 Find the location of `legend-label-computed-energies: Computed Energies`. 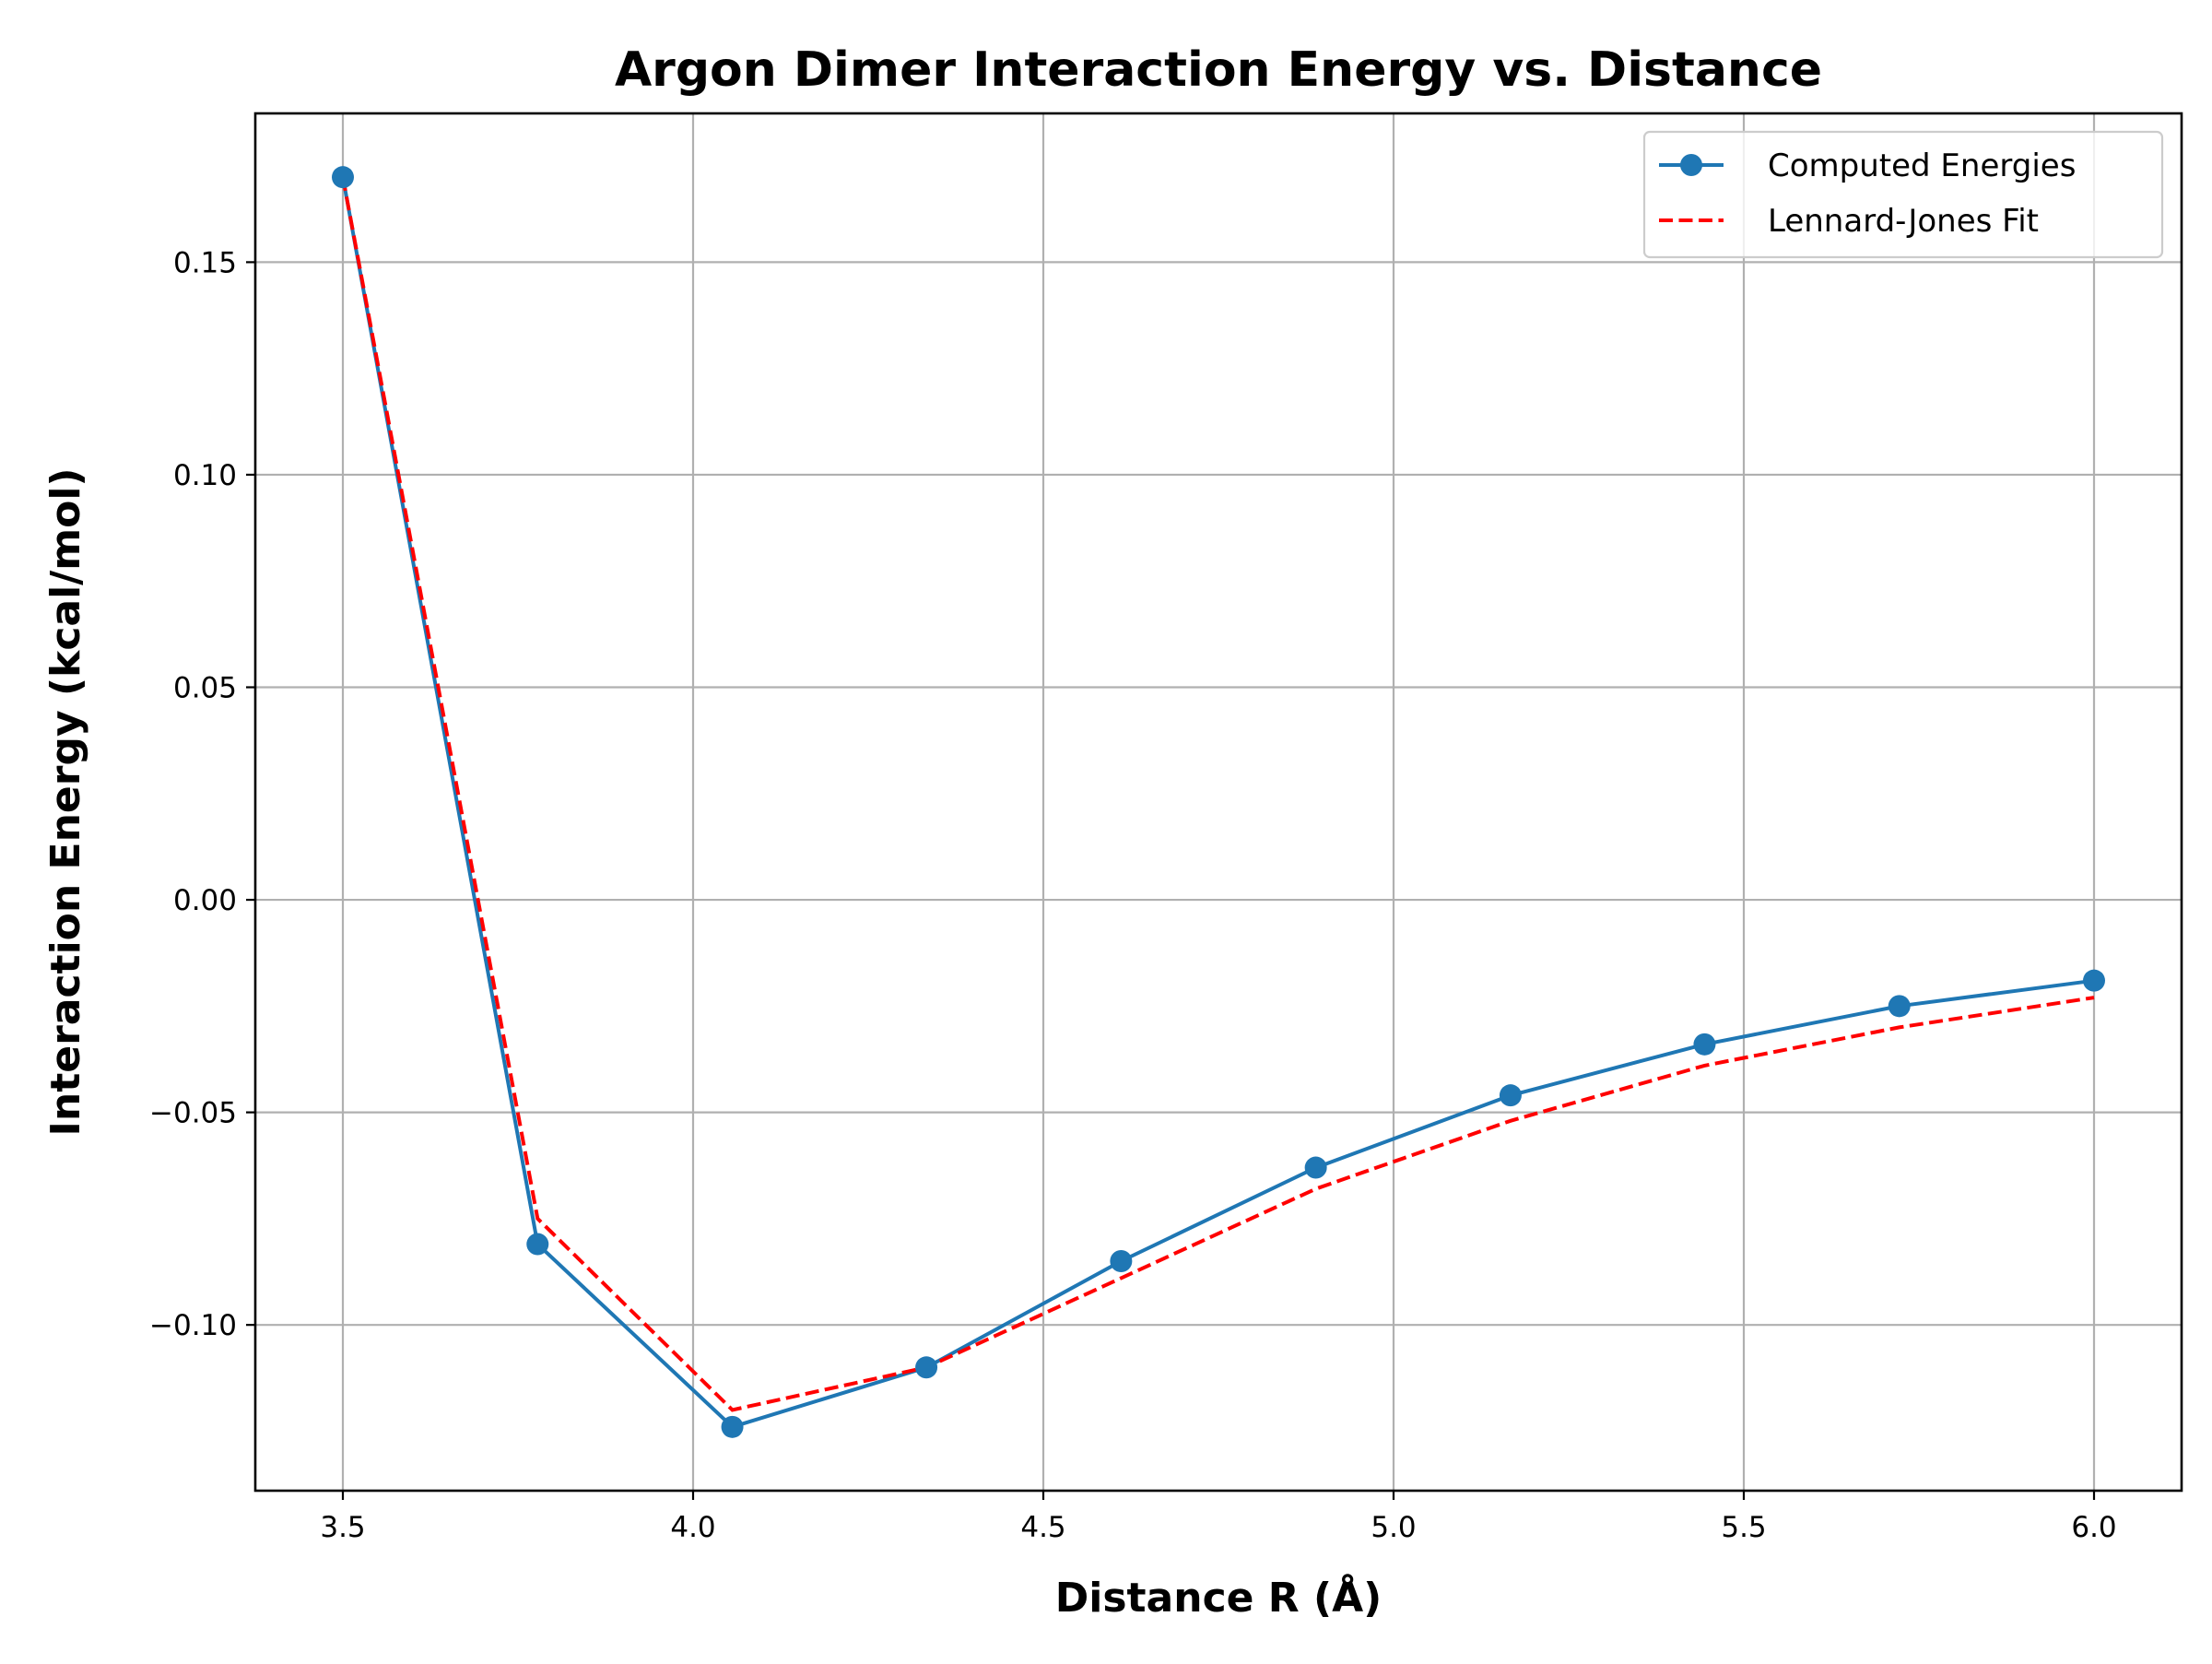

legend-label-computed-energies: Computed Energies is located at coordinates (1922, 166).